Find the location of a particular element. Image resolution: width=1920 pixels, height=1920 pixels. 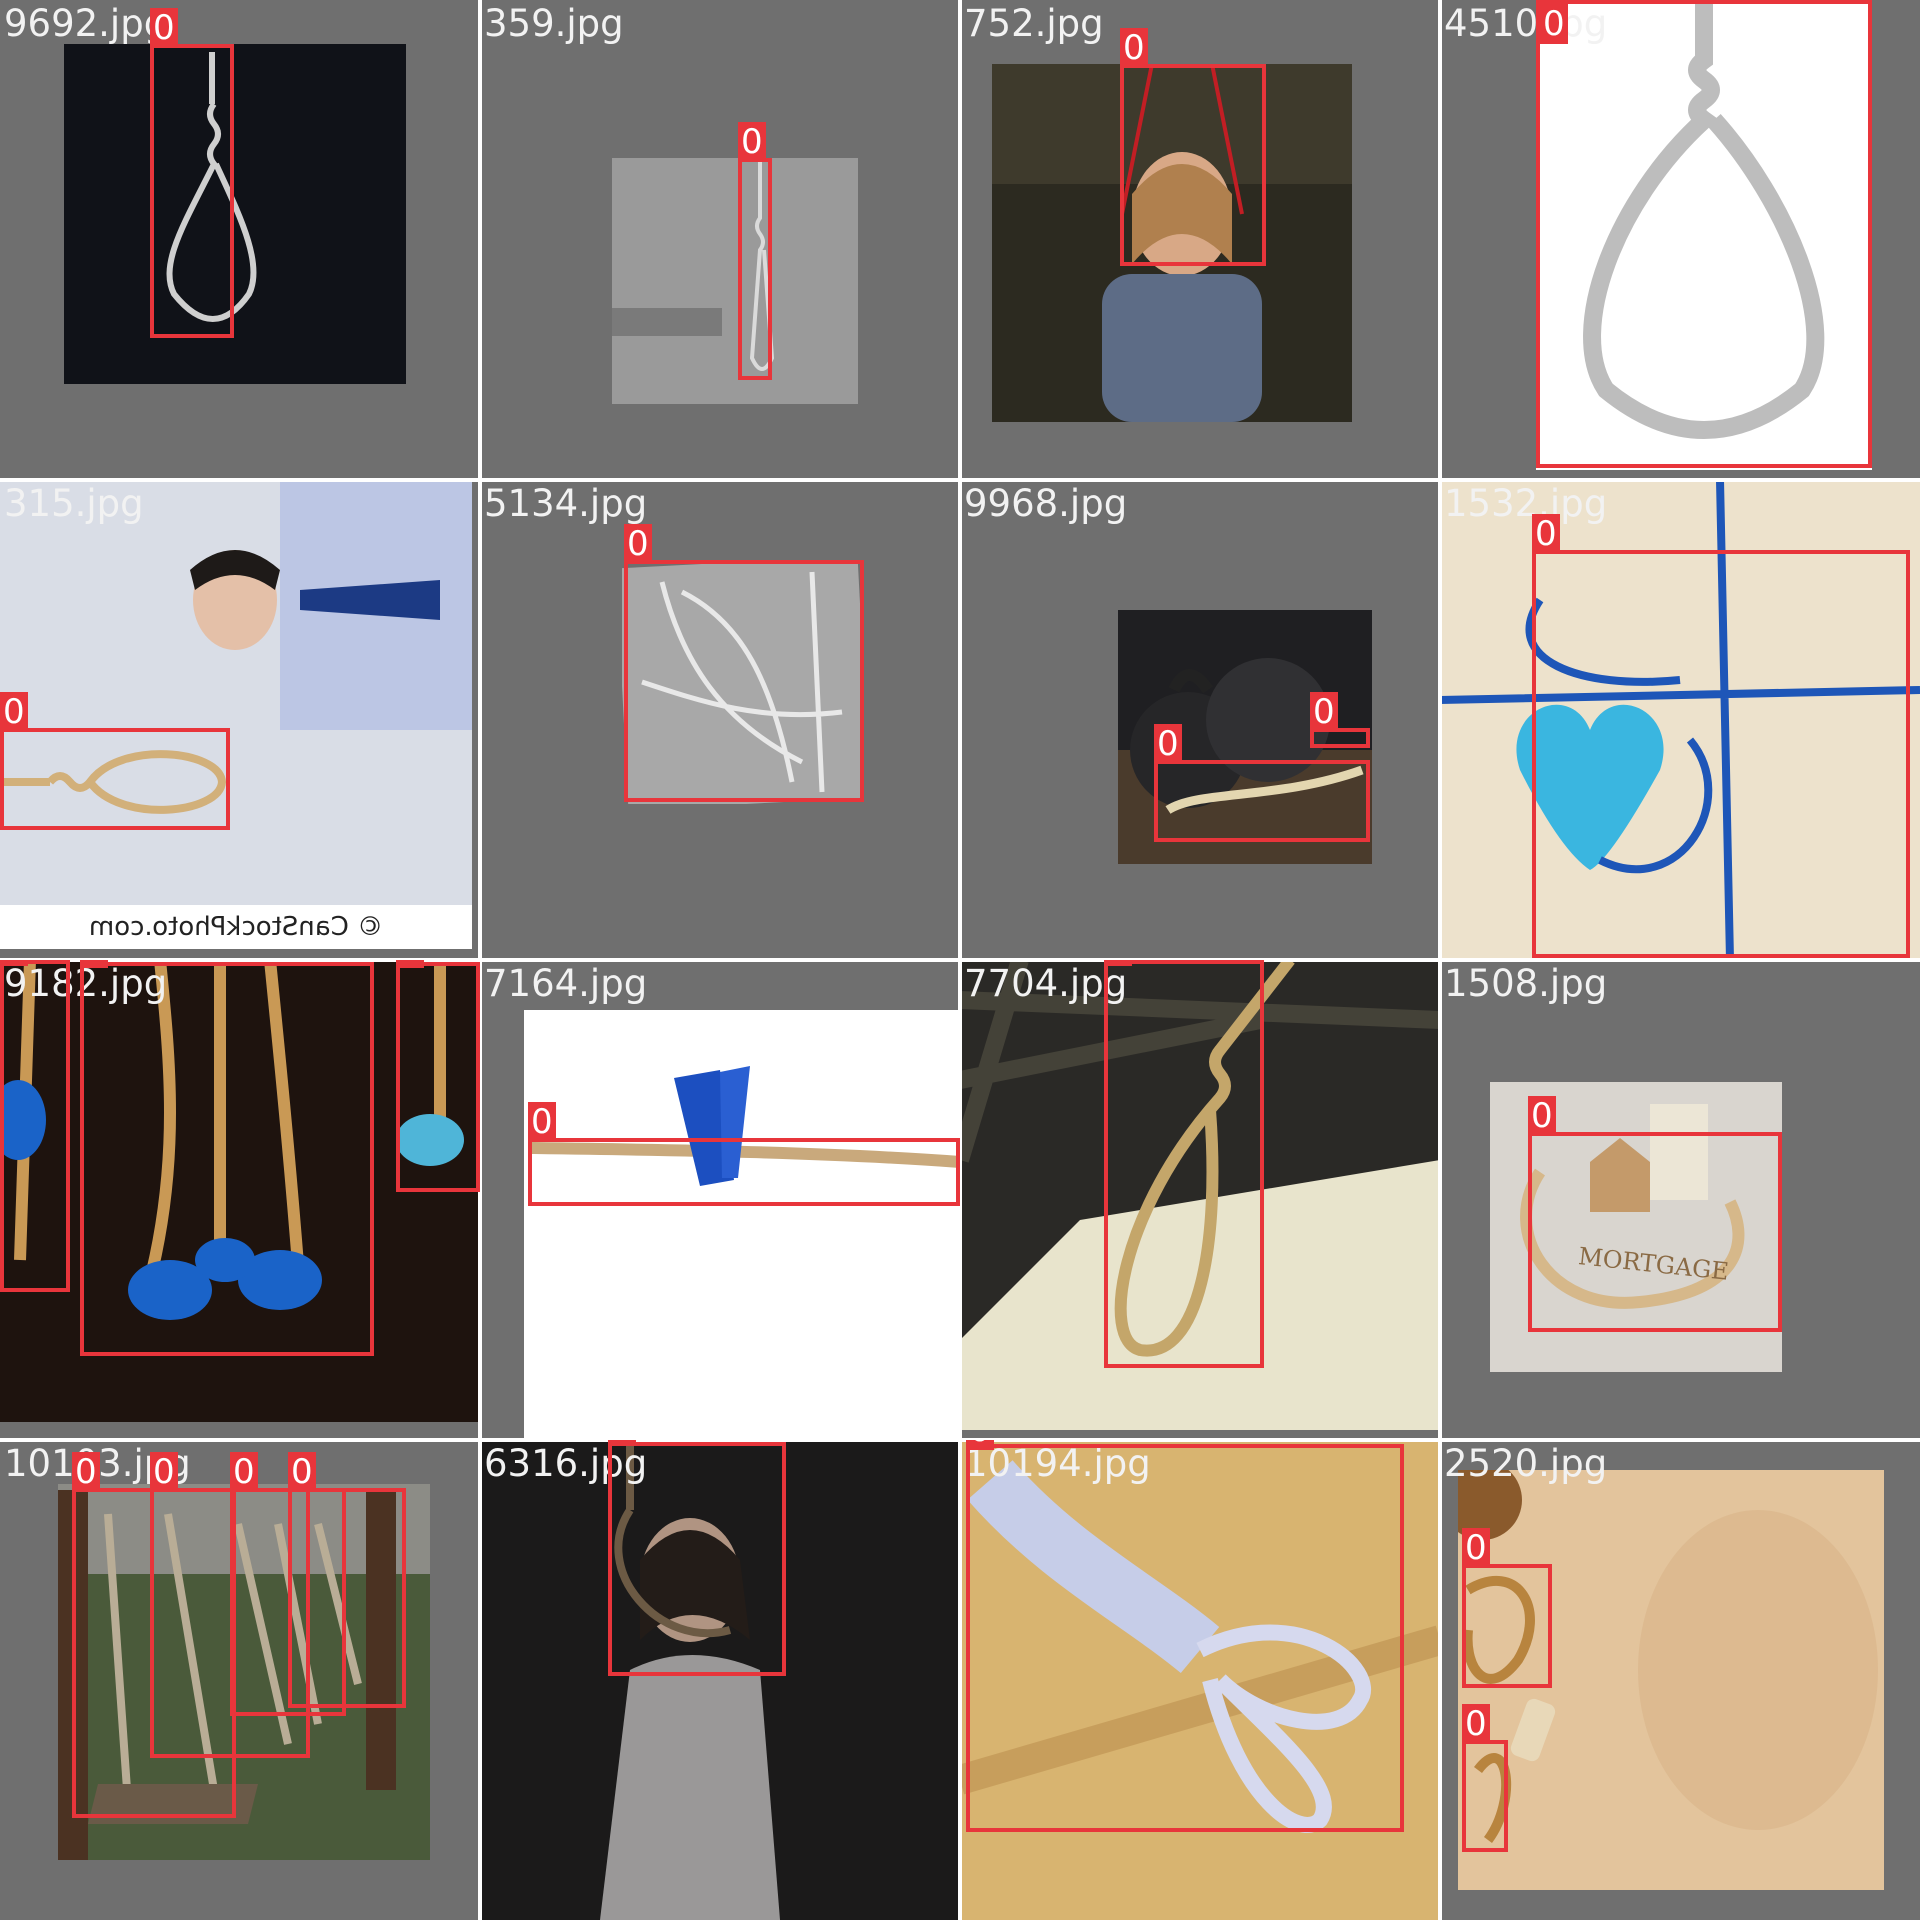

tile-5134: 5134.jpg 0 is located at coordinates (720, 720).